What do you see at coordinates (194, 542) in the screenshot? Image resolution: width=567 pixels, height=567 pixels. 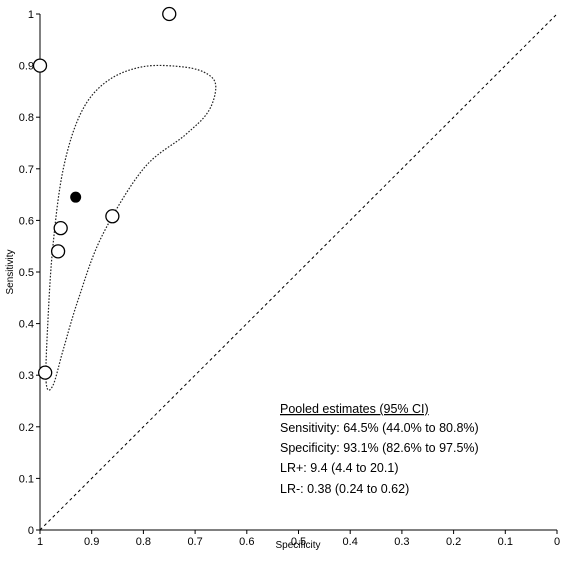 I see `x-tick-label: 0.7` at bounding box center [194, 542].